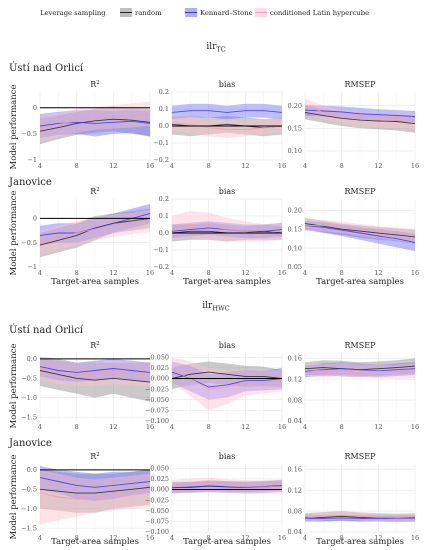 This screenshot has width=432, height=550. What do you see at coordinates (14, 127) in the screenshot?
I see `y-axis-label-1: Model performance` at bounding box center [14, 127].